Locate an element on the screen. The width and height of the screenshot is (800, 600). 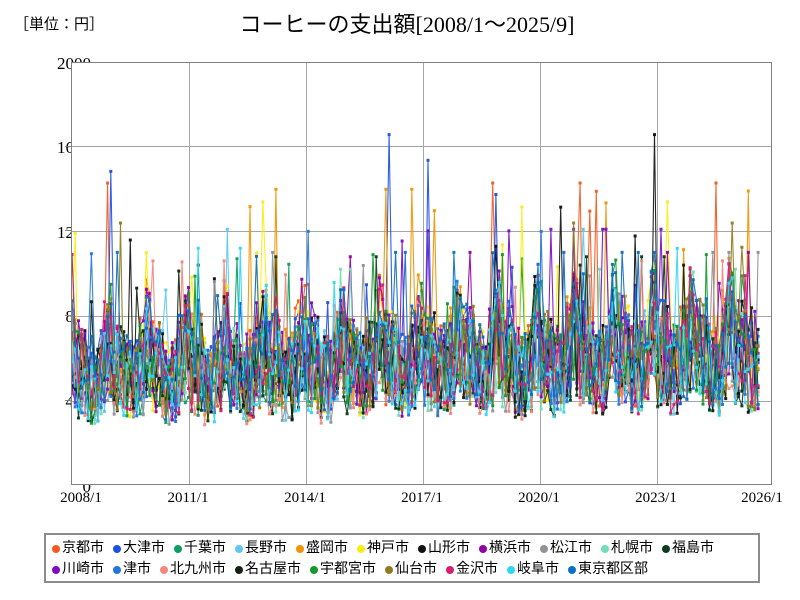
legend-row: 京都市 大津市 千葉市 長野市 盛岡市 神戸市 山形市 横浜市 松江市 札幌市 福島市 is located at coordinates (403, 549).